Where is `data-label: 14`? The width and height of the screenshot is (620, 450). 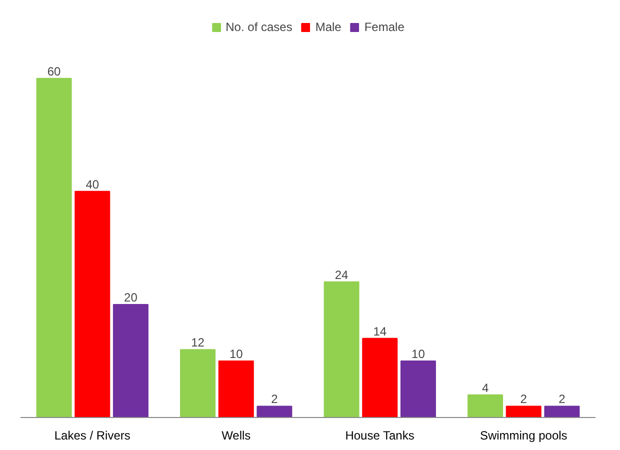
data-label: 14 is located at coordinates (380, 331).